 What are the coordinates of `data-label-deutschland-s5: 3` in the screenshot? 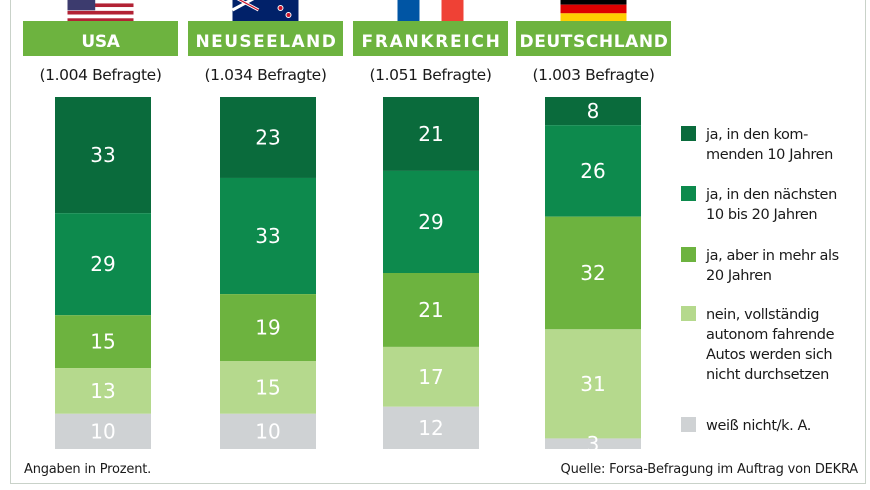 It's located at (593, 444).